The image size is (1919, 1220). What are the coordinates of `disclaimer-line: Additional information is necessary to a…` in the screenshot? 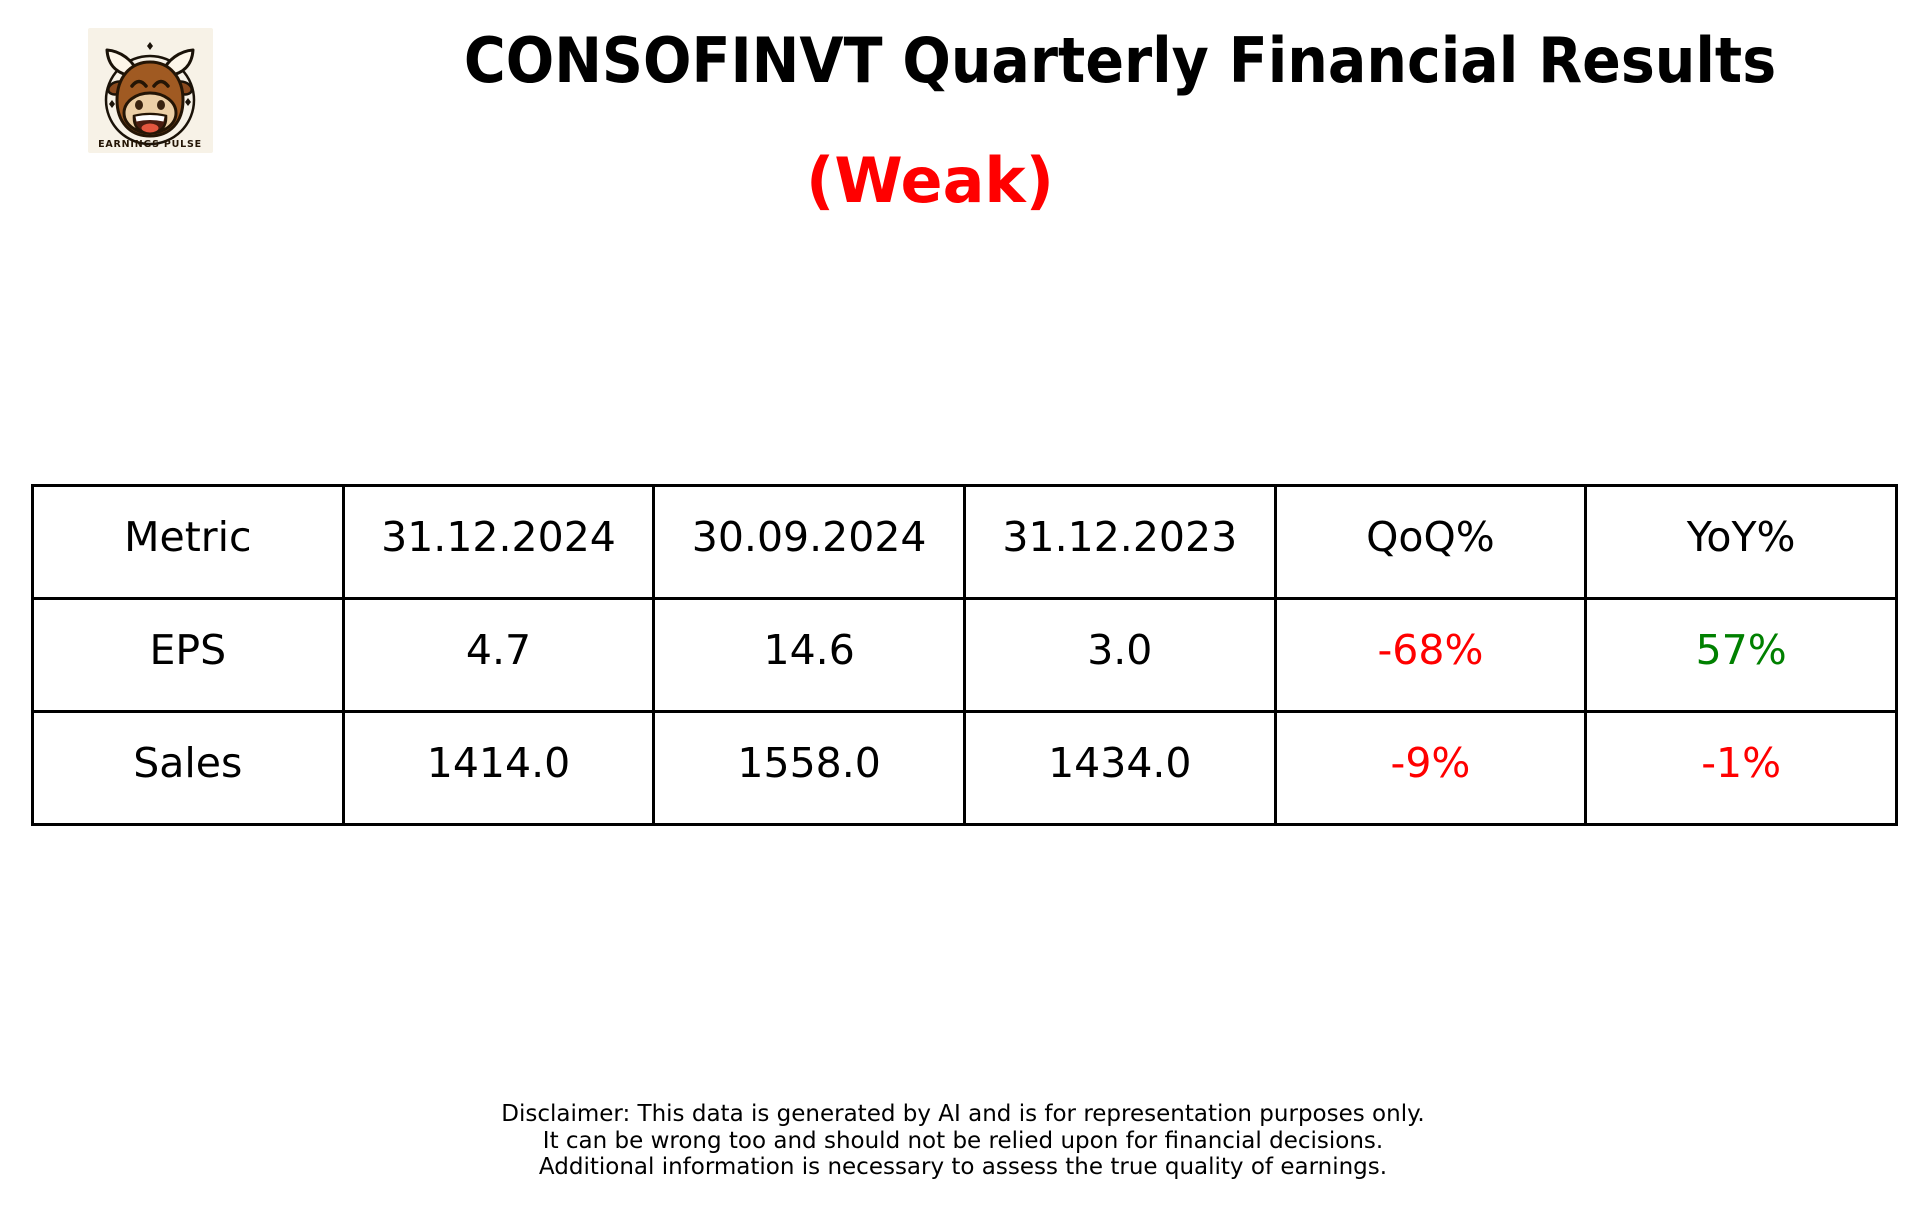 It's located at (963, 1167).